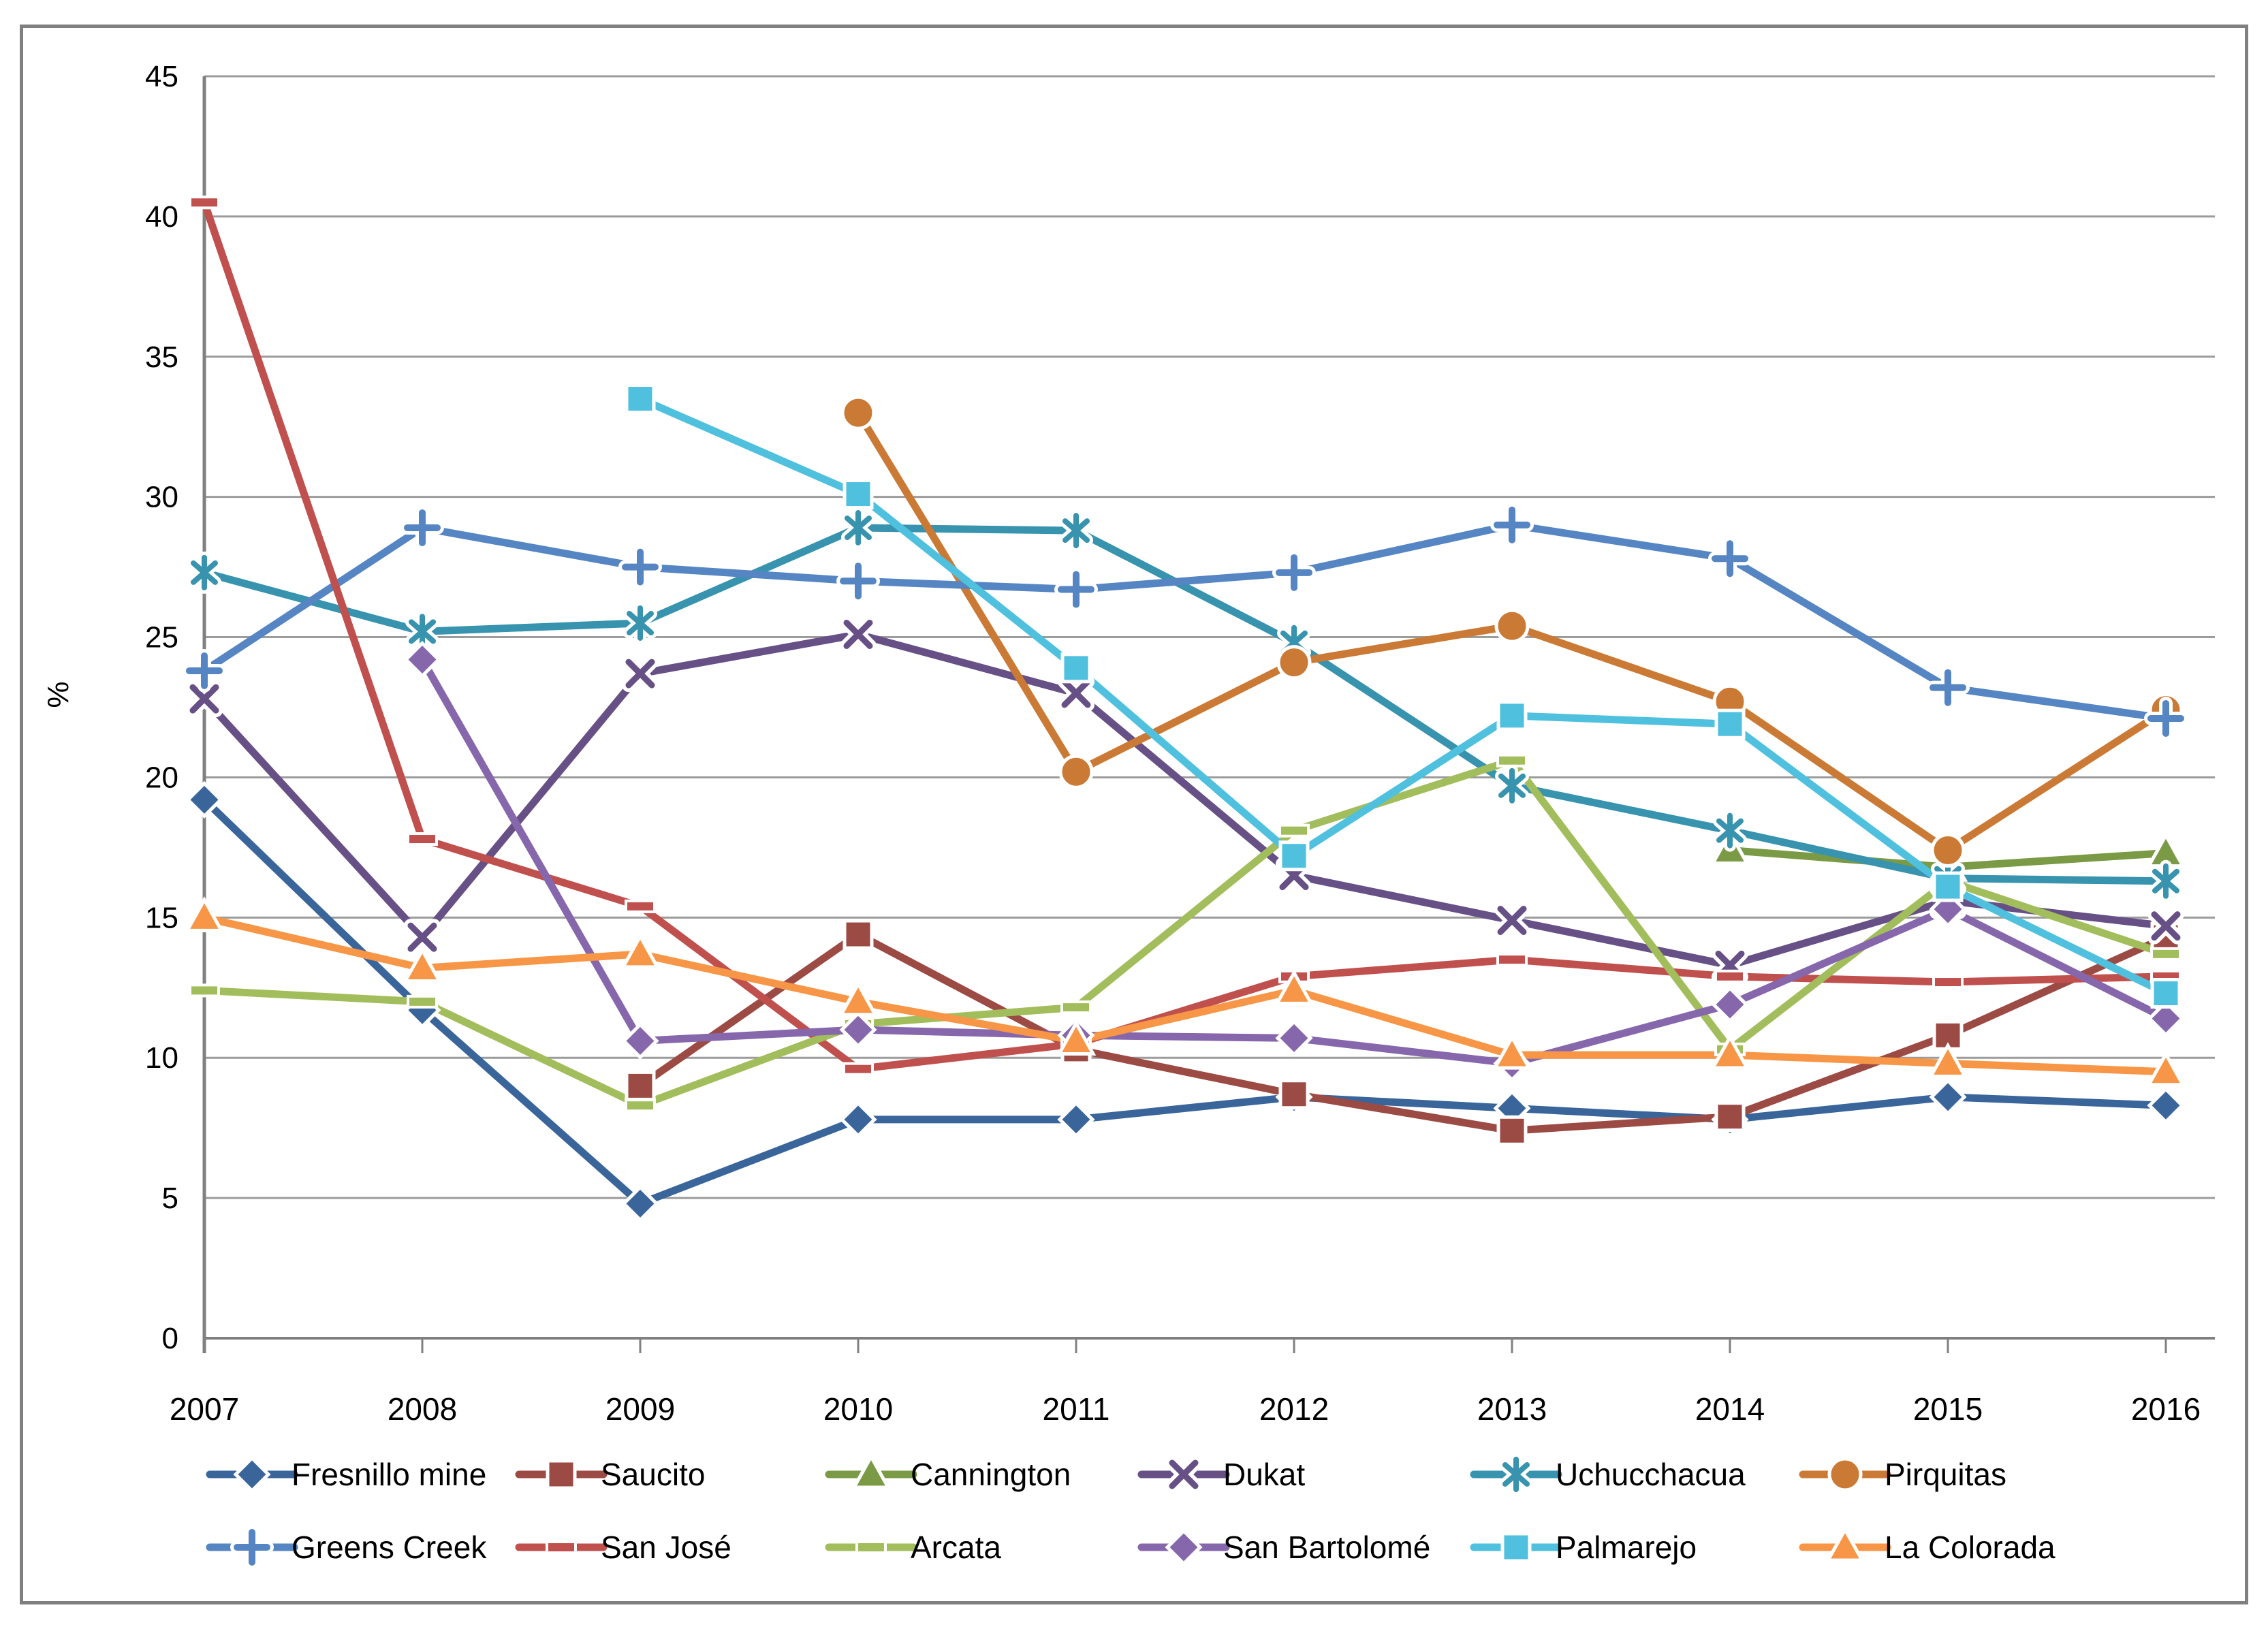 The image size is (2268, 1629). What do you see at coordinates (1294, 830) in the screenshot?
I see `marker-arcata-2012-shape` at bounding box center [1294, 830].